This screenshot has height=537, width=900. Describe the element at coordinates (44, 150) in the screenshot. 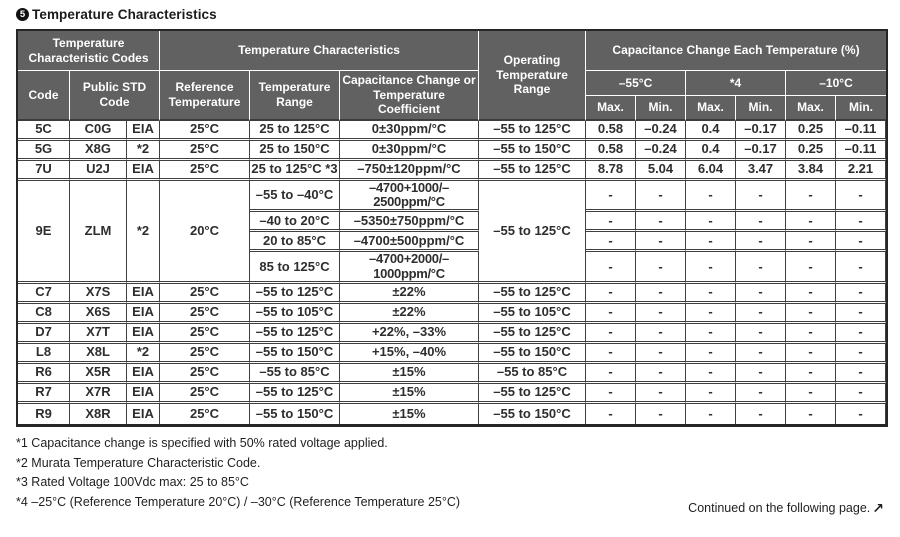

I see `cell-code: 5G` at that location.